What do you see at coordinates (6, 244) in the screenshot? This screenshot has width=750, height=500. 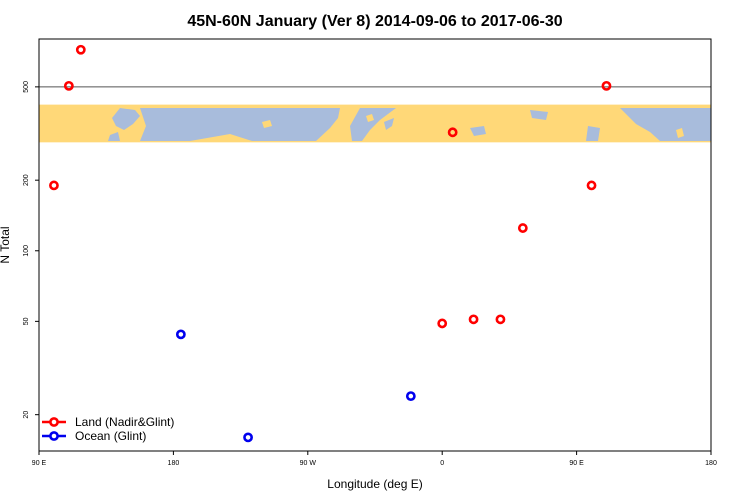 I see `y-axis-label: N Total` at bounding box center [6, 244].